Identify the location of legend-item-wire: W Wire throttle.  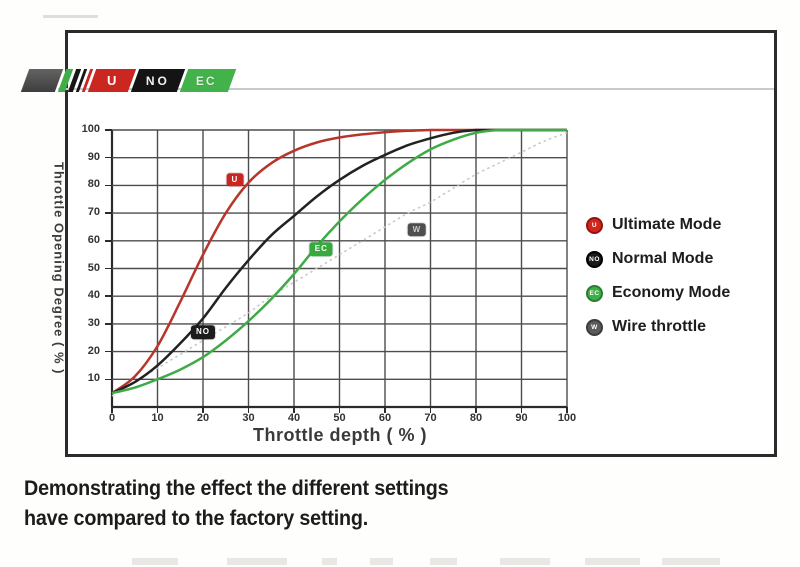
(646, 327).